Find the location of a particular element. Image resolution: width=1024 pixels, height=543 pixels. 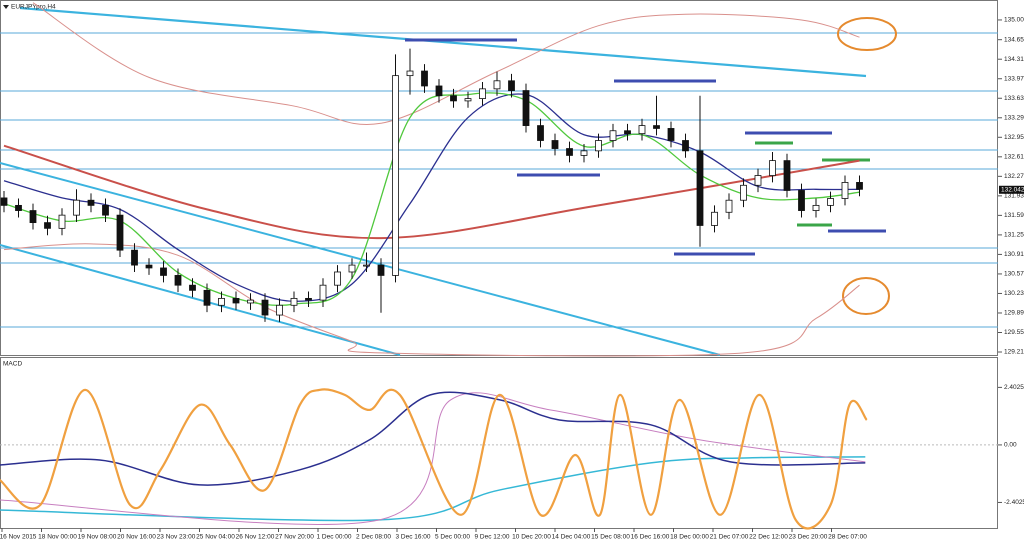

x-tick-label: 27 Nov 20:00 is located at coordinates (294, 537).